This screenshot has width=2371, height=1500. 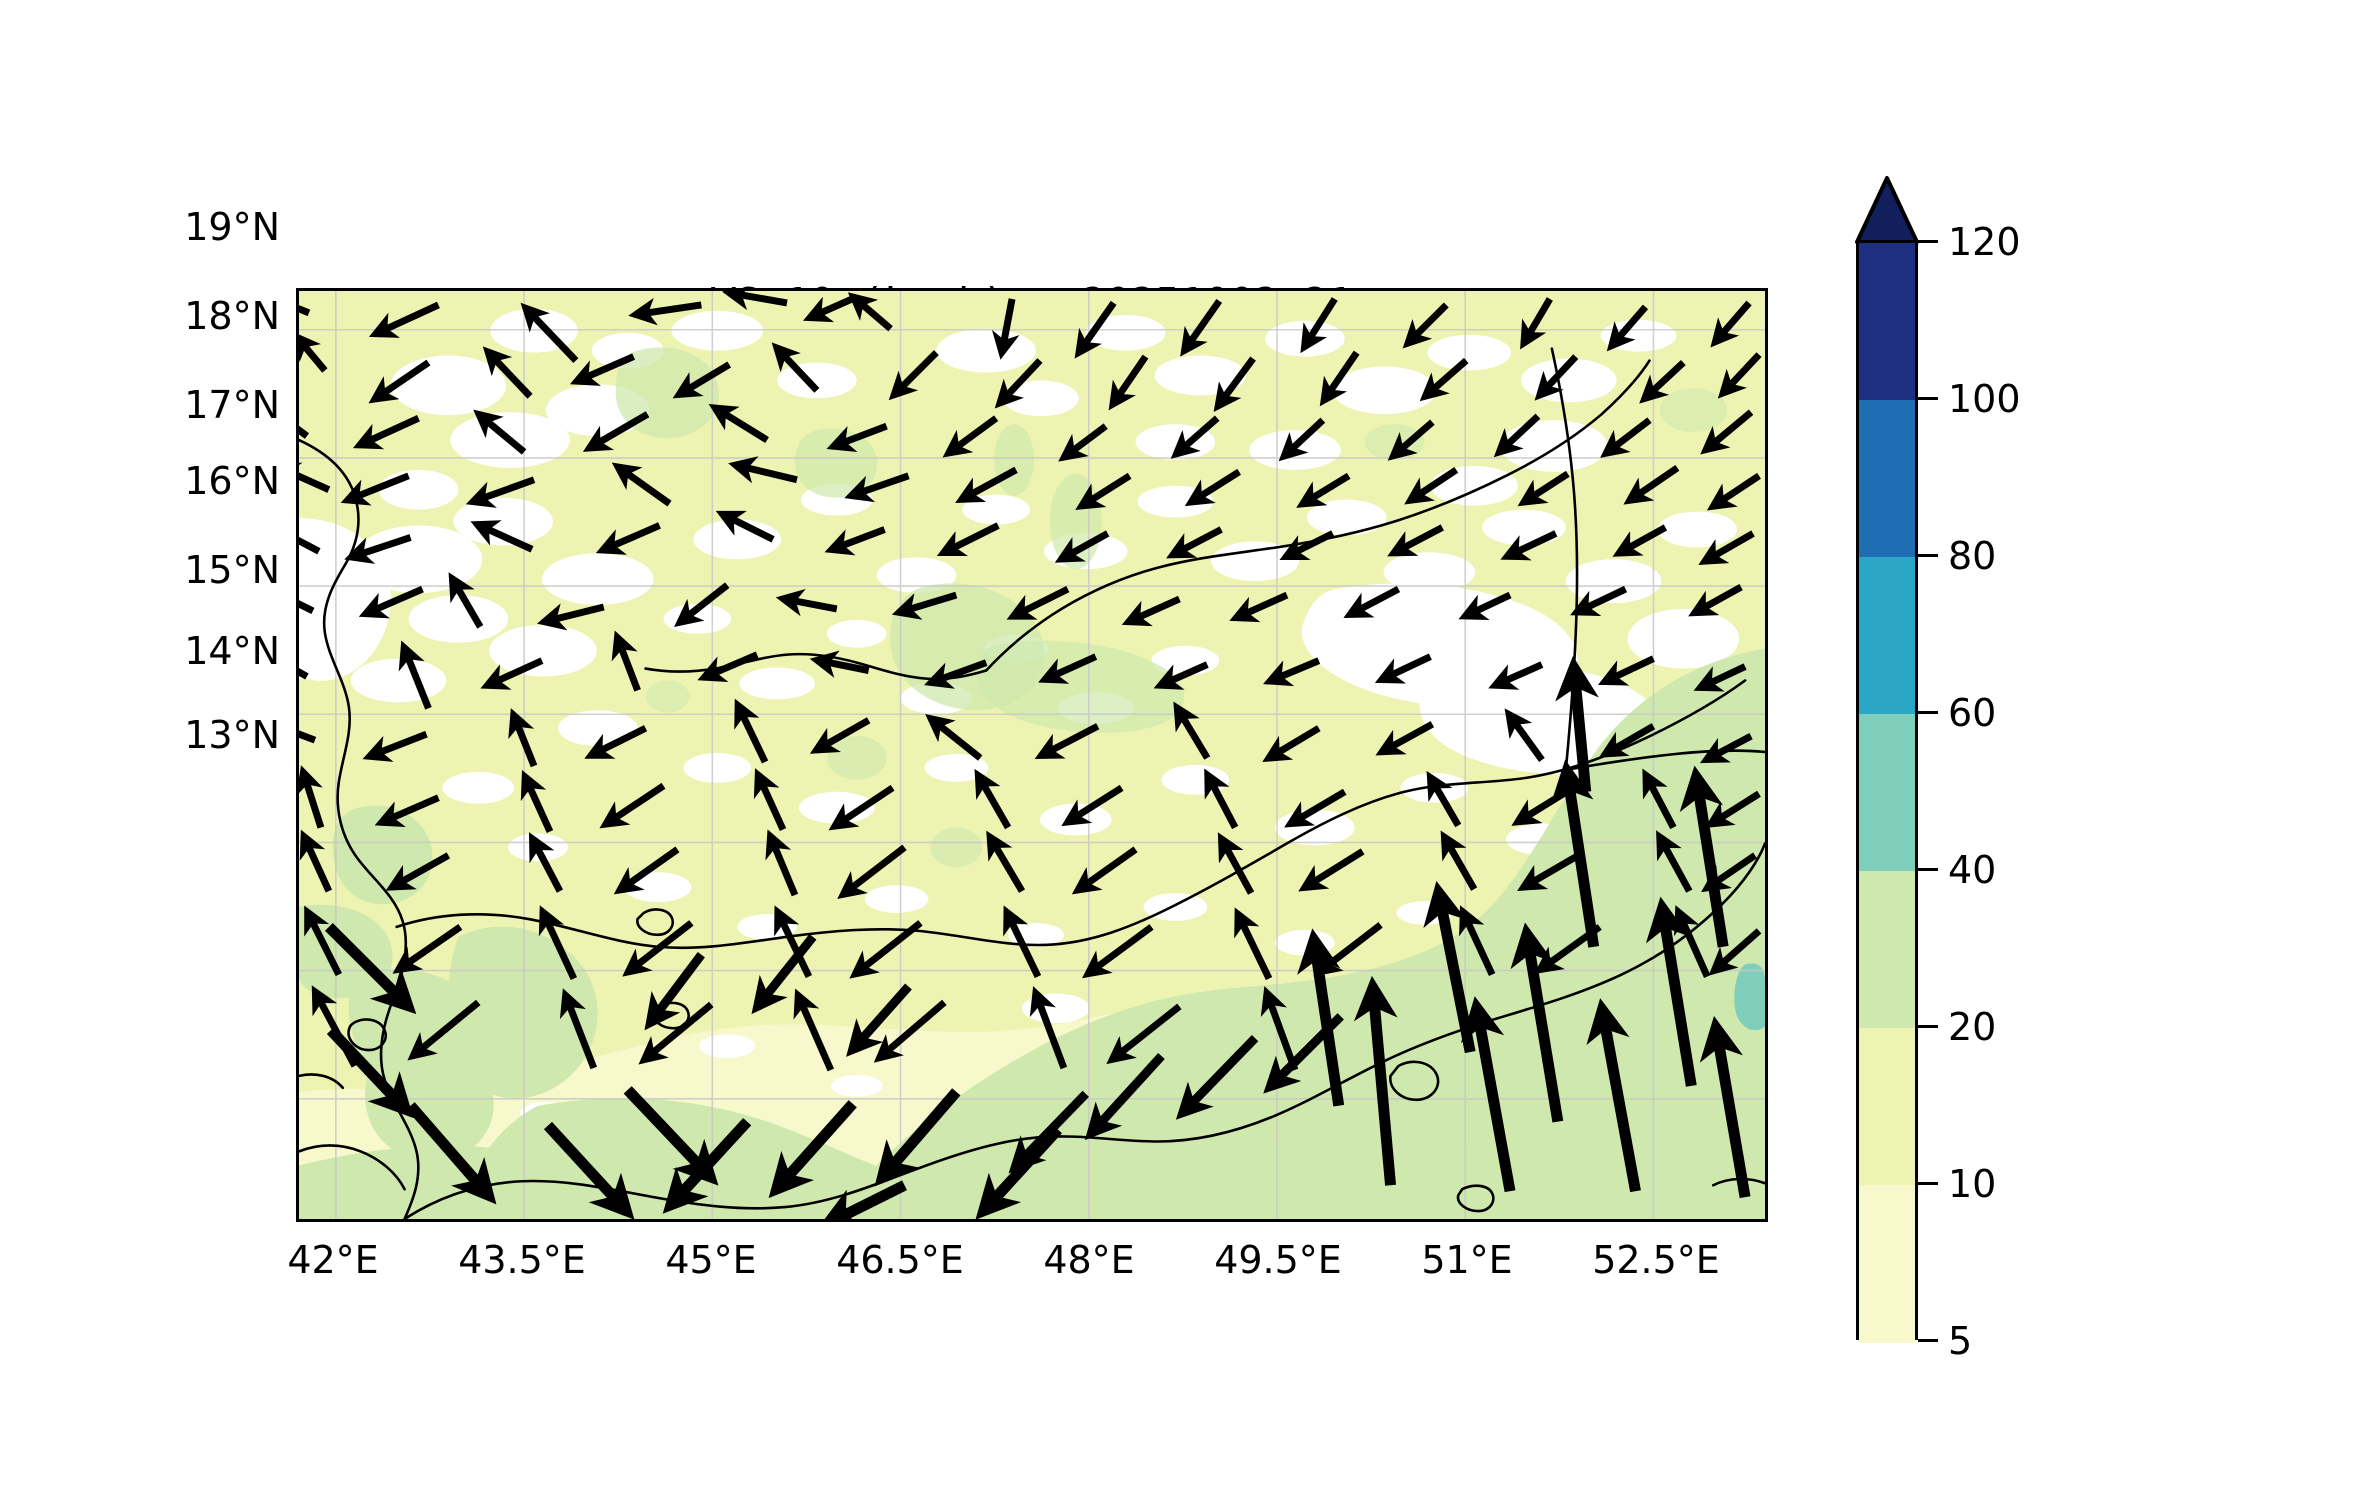 What do you see at coordinates (1887, 210) in the screenshot?
I see `colorbar-extend-arrow` at bounding box center [1887, 210].